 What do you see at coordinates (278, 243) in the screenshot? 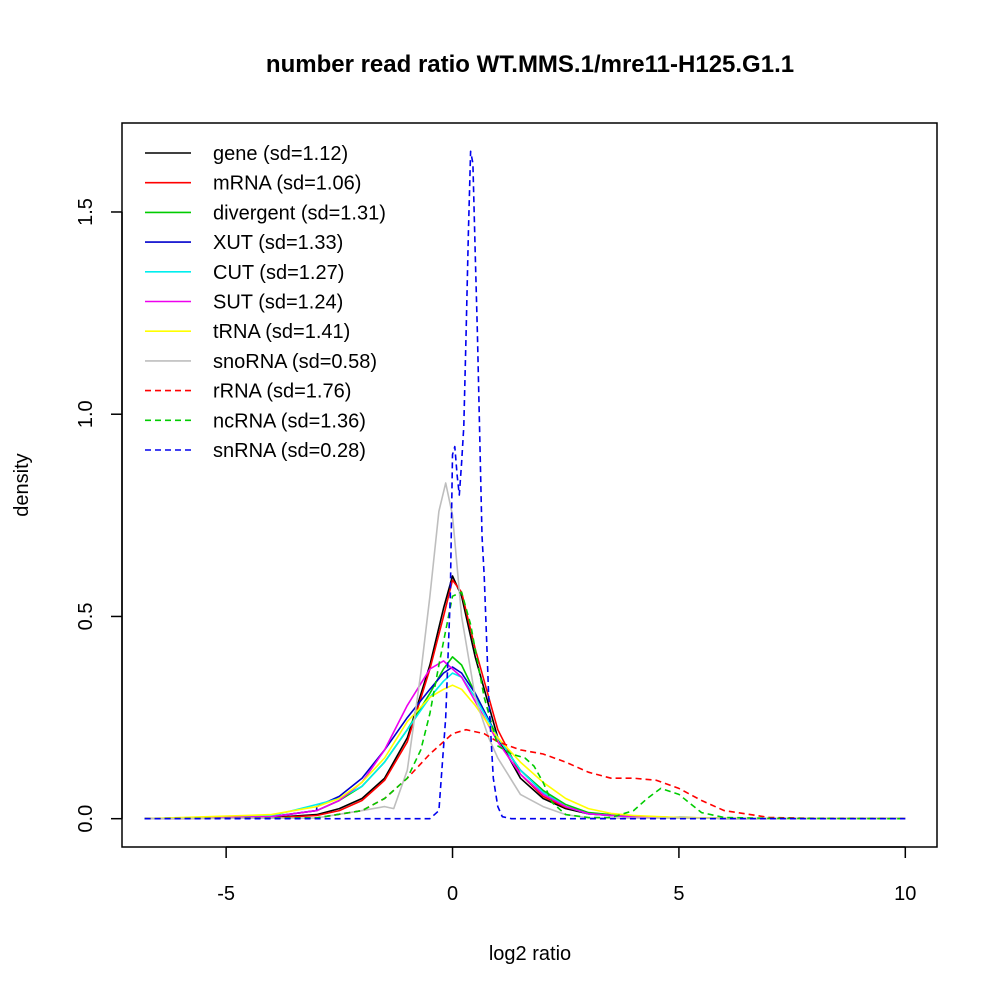
I see `legend-label-3: XUT (sd=1.33)` at bounding box center [278, 243].